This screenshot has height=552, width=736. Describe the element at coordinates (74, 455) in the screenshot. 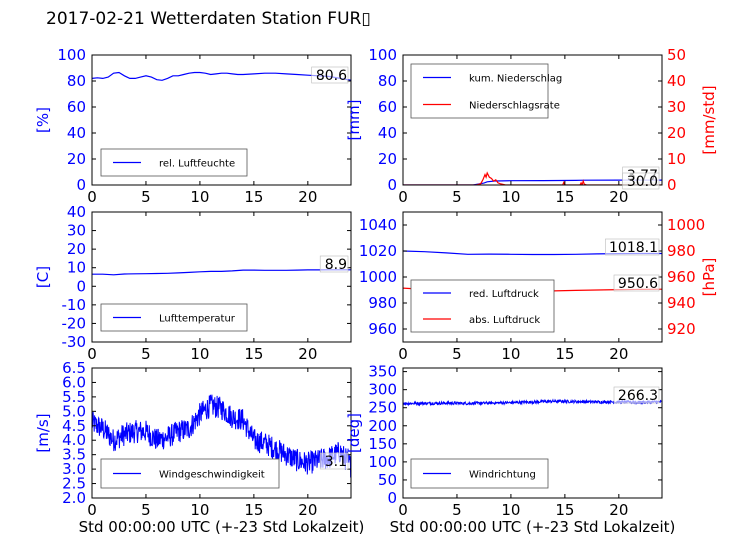

I see `y-tick-label: 3.5` at that location.